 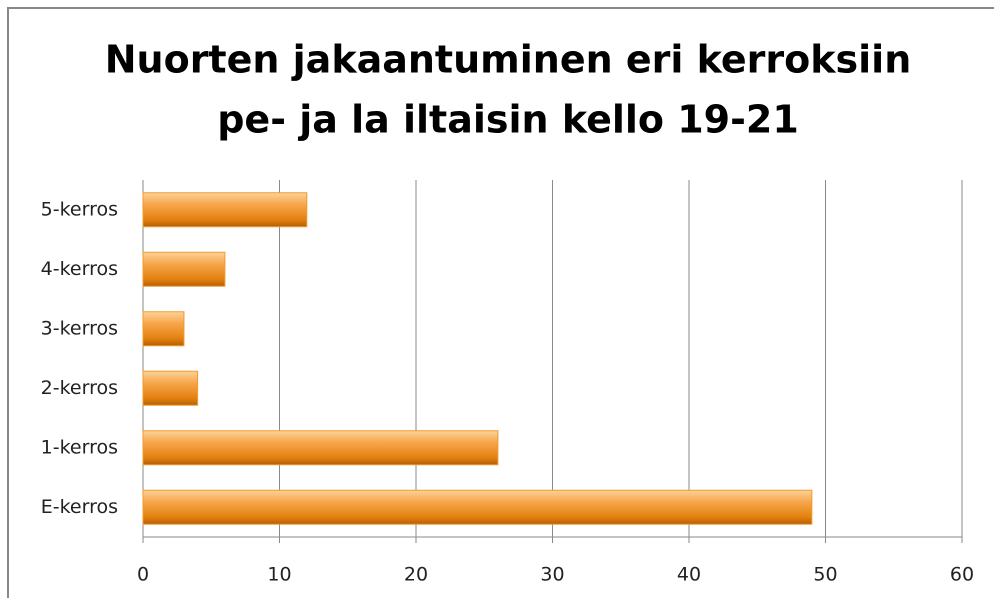 What do you see at coordinates (825, 575) in the screenshot?
I see `x-tick-label: 50` at bounding box center [825, 575].